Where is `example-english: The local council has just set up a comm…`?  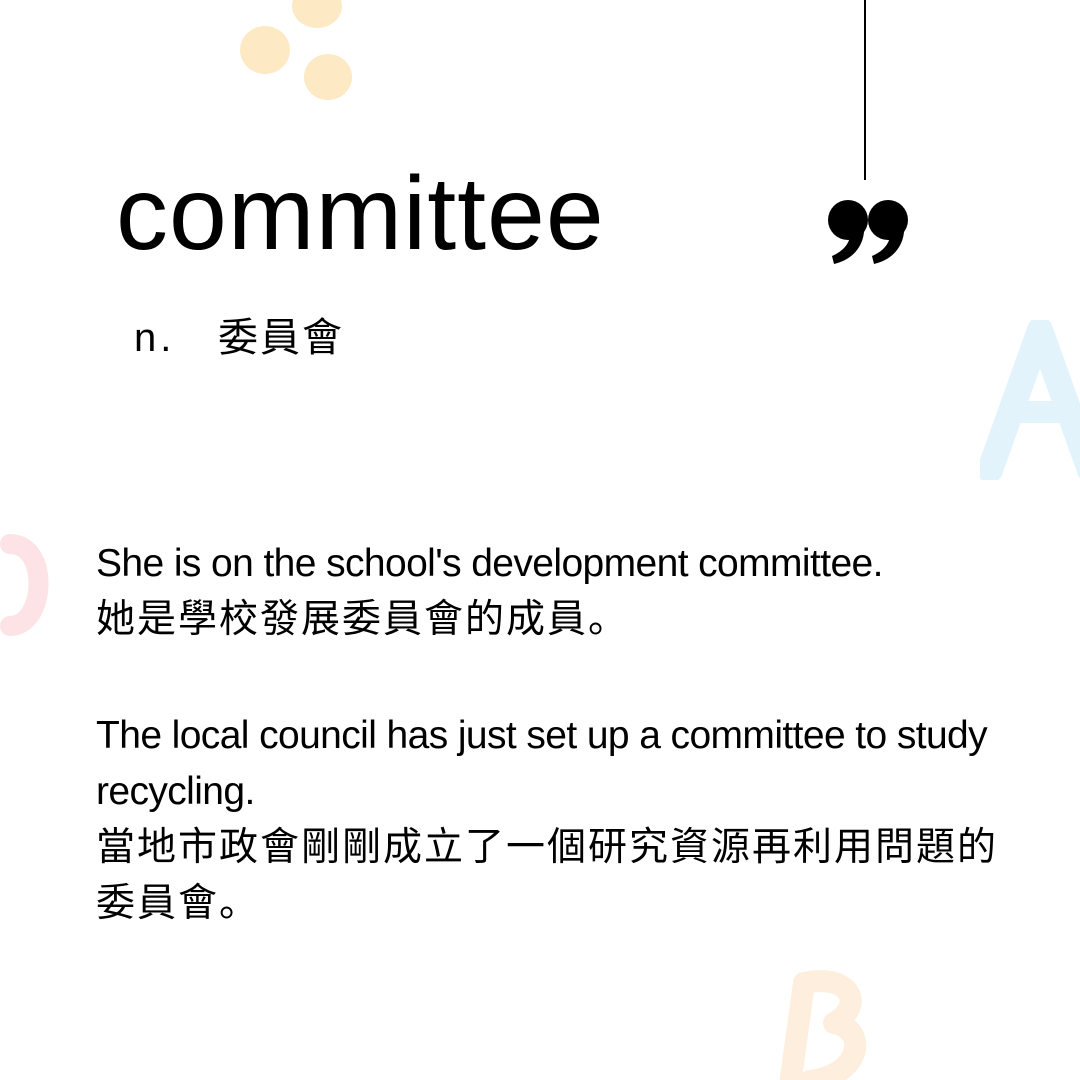 example-english: The local council has just set up a comm… is located at coordinates (542, 763).